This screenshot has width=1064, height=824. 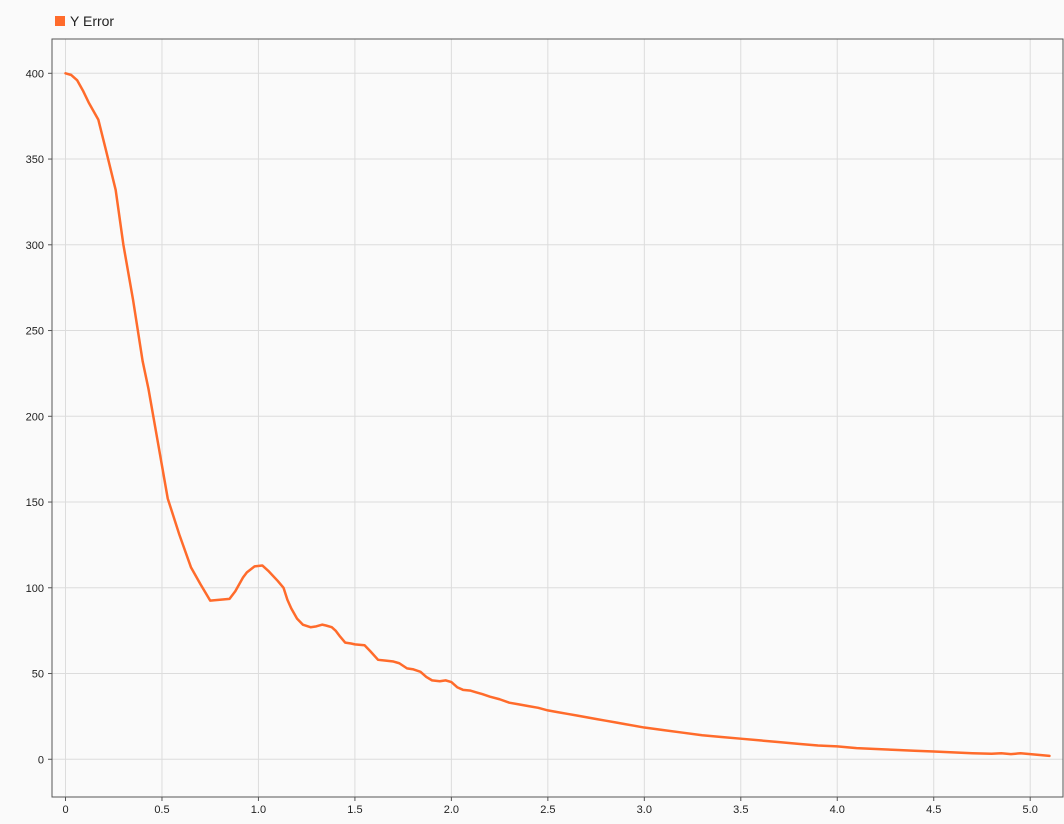 I want to click on x-tick-label: 1.5, so click(x=354, y=810).